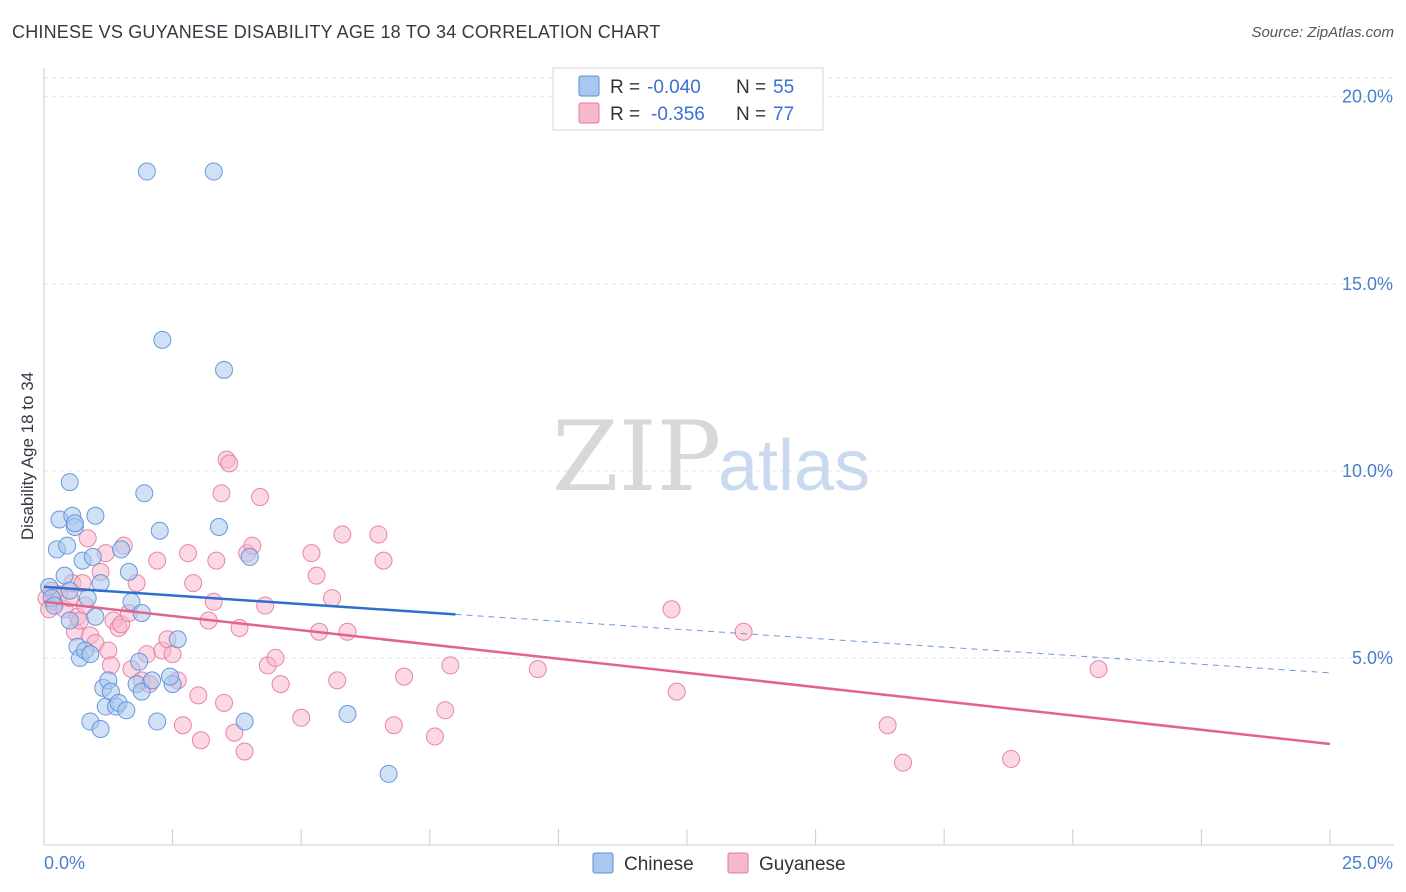 The width and height of the screenshot is (1406, 892). Describe the element at coordinates (603, 863) in the screenshot. I see `bottom-legend-chinese-swatch` at that location.